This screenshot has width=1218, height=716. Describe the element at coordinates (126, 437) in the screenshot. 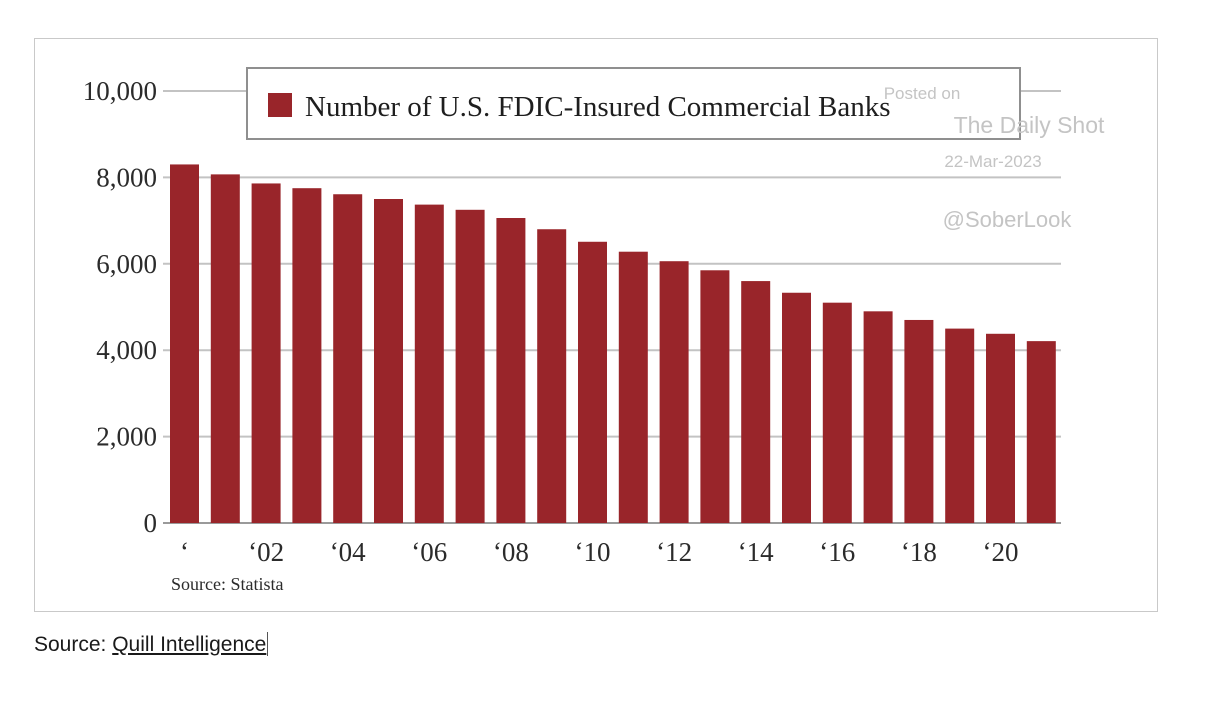

I see `y-tick-label: 2,000` at that location.